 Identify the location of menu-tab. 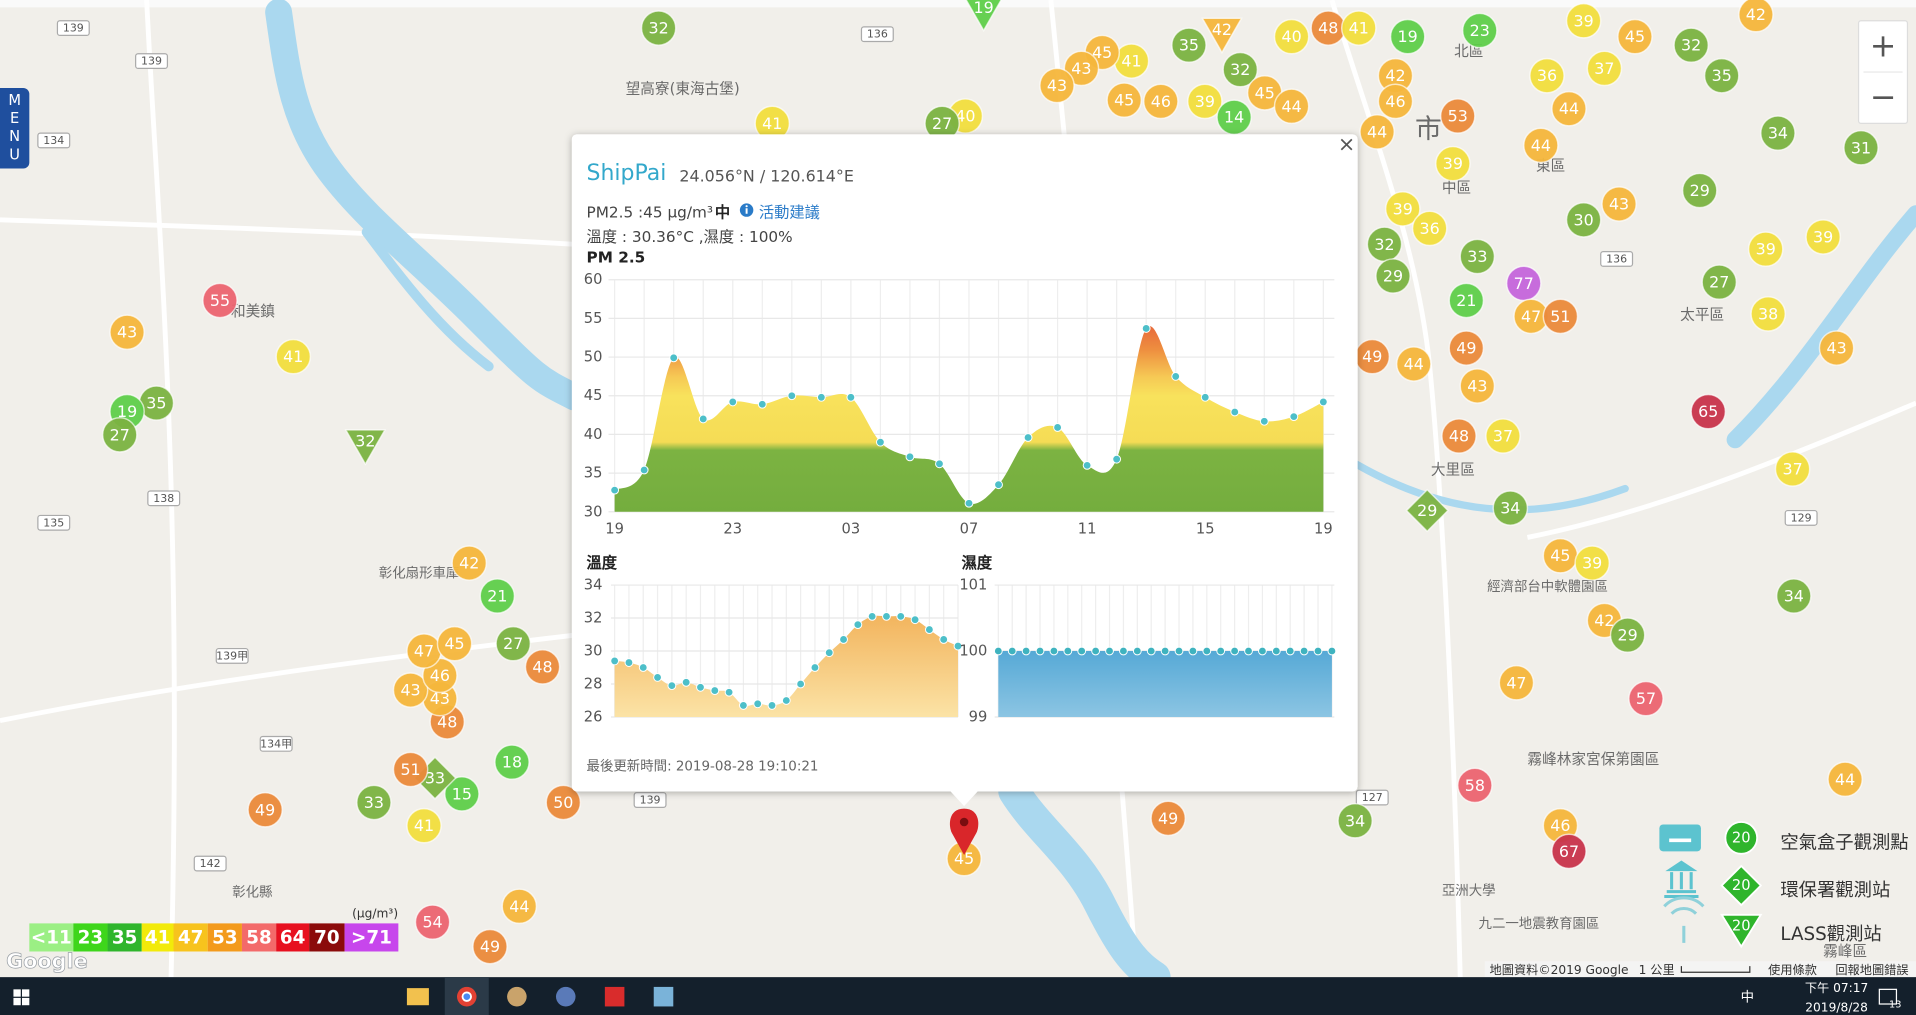
(15, 128).